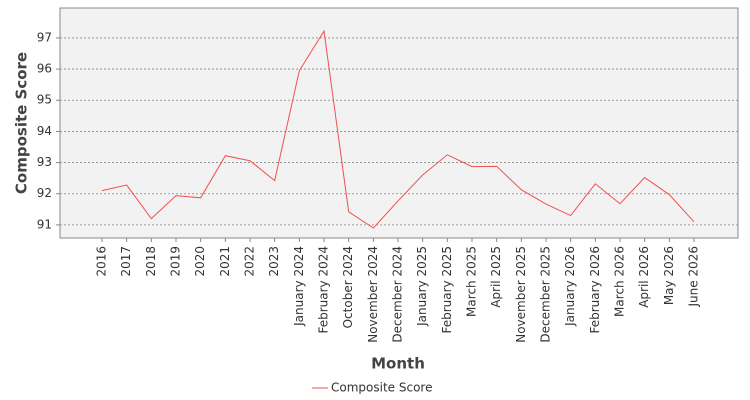  I want to click on x-tick-label: 2019, so click(176, 261).